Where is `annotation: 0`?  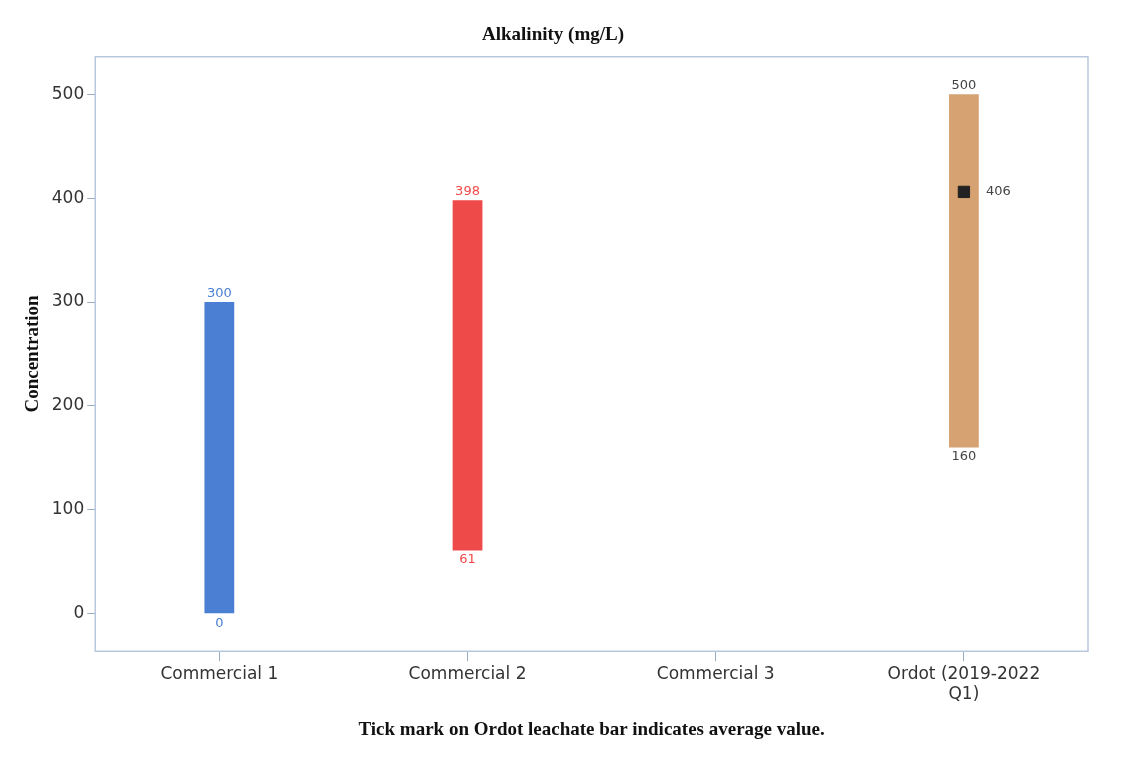
annotation: 0 is located at coordinates (219, 622).